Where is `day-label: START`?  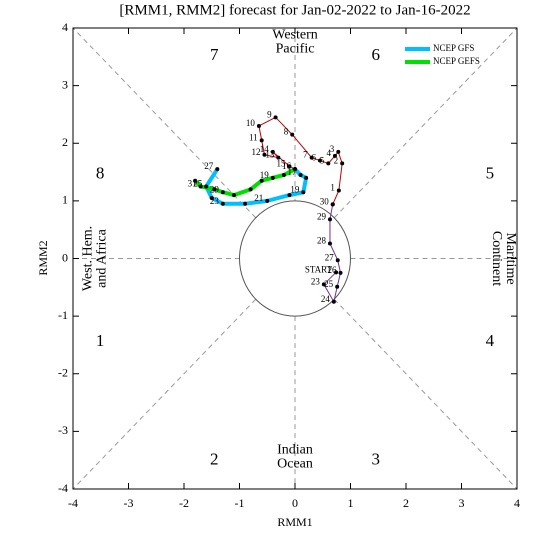 day-label: START is located at coordinates (319, 269).